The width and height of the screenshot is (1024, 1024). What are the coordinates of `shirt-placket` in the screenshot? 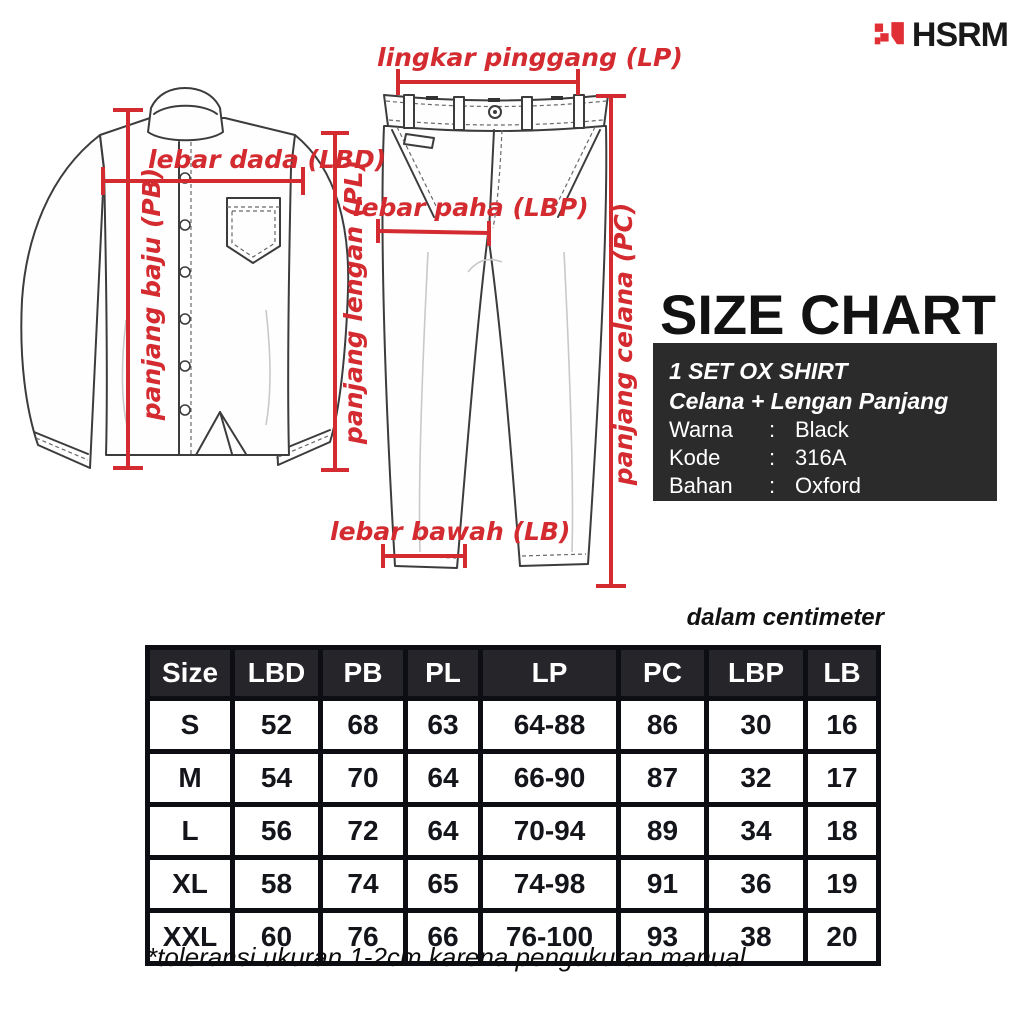 It's located at (185, 298).